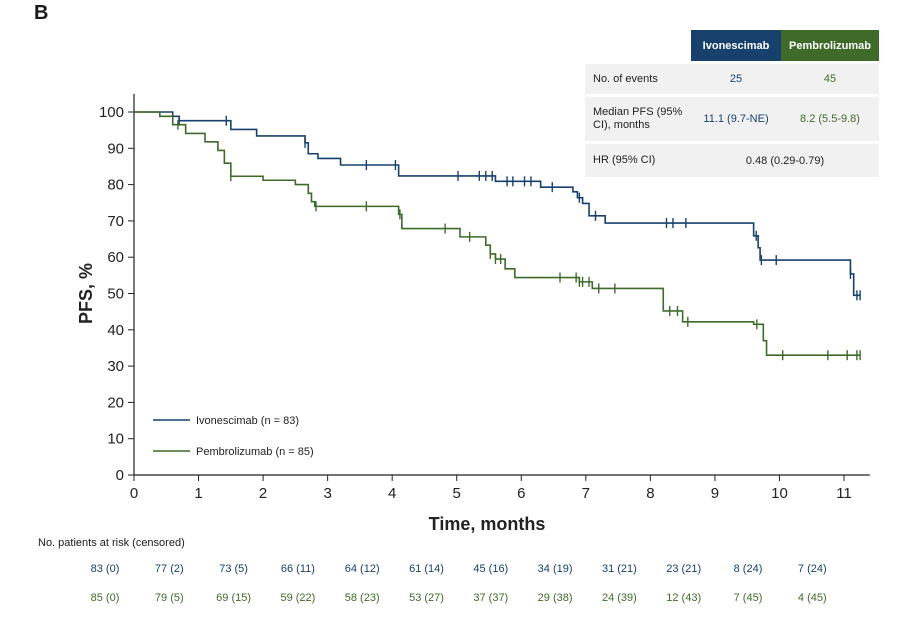 The image size is (906, 624). What do you see at coordinates (491, 598) in the screenshot?
I see `risk-cell-pembrolizumab: 37 (37)` at bounding box center [491, 598].